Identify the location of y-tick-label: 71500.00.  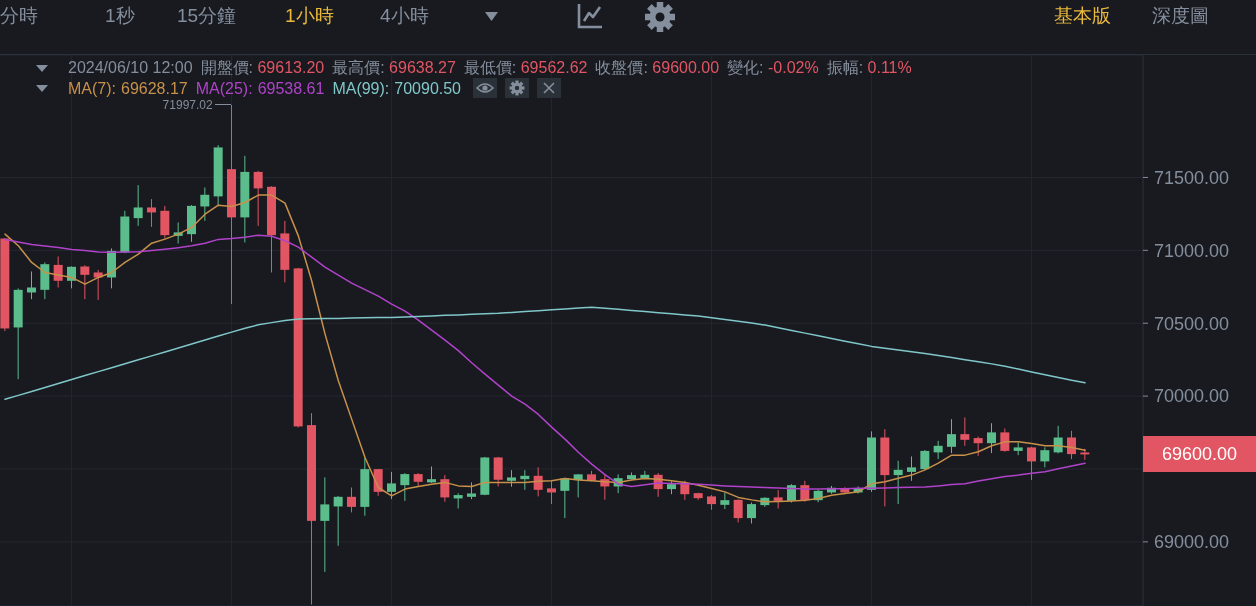
(1192, 177).